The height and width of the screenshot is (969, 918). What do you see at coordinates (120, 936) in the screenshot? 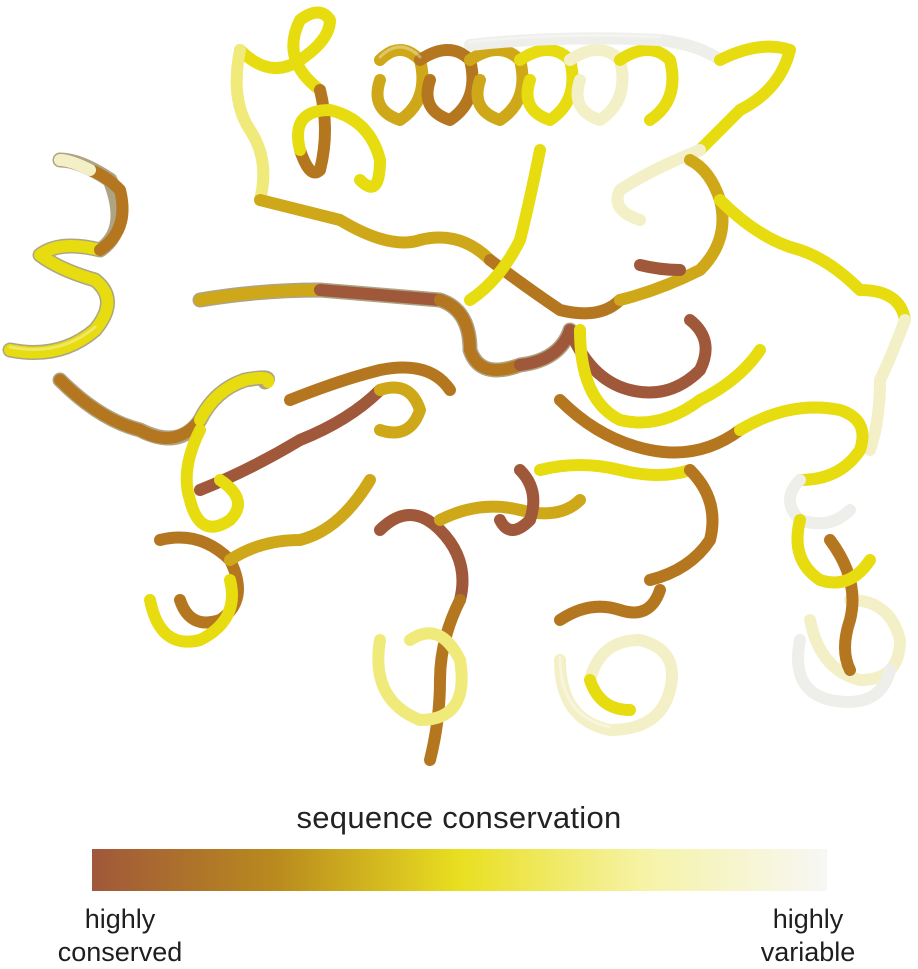
I see `highly-conserved-label: highly conserved` at bounding box center [120, 936].